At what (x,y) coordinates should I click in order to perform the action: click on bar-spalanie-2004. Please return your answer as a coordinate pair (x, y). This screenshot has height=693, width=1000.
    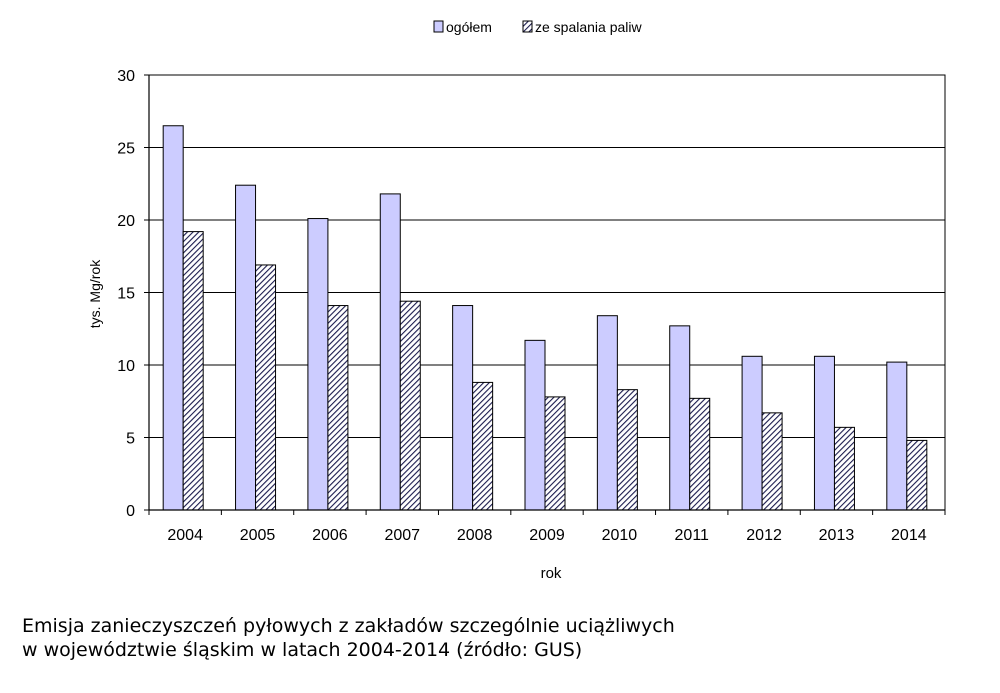
    Looking at the image, I should click on (193, 371).